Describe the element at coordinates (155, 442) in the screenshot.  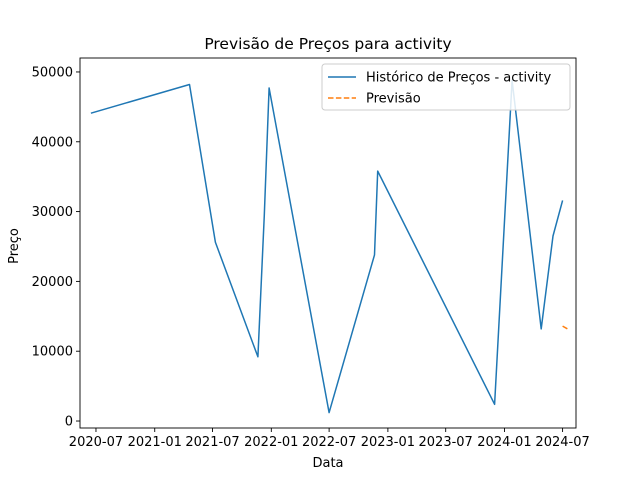
I see `x-tick-label: 2021-01` at that location.